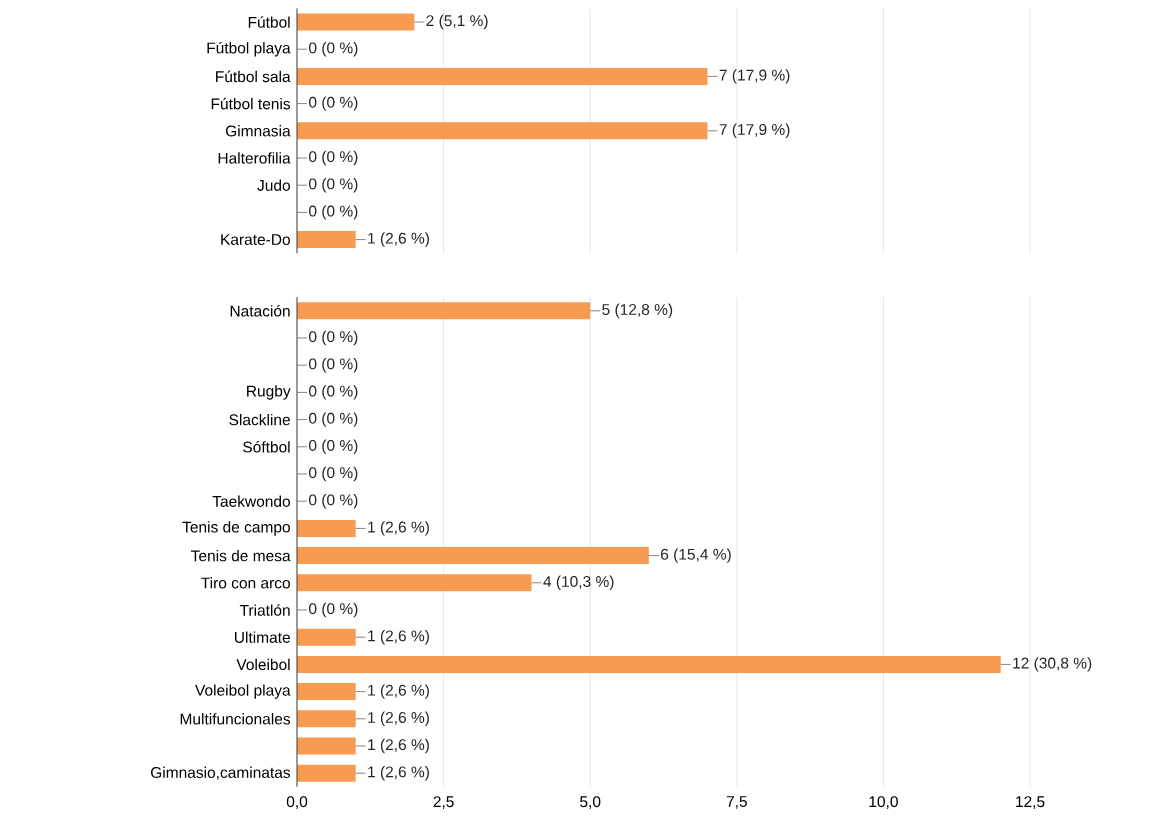 The image size is (1174, 829). What do you see at coordinates (637, 311) in the screenshot?
I see `data-label: 5 (12,8 %)` at bounding box center [637, 311].